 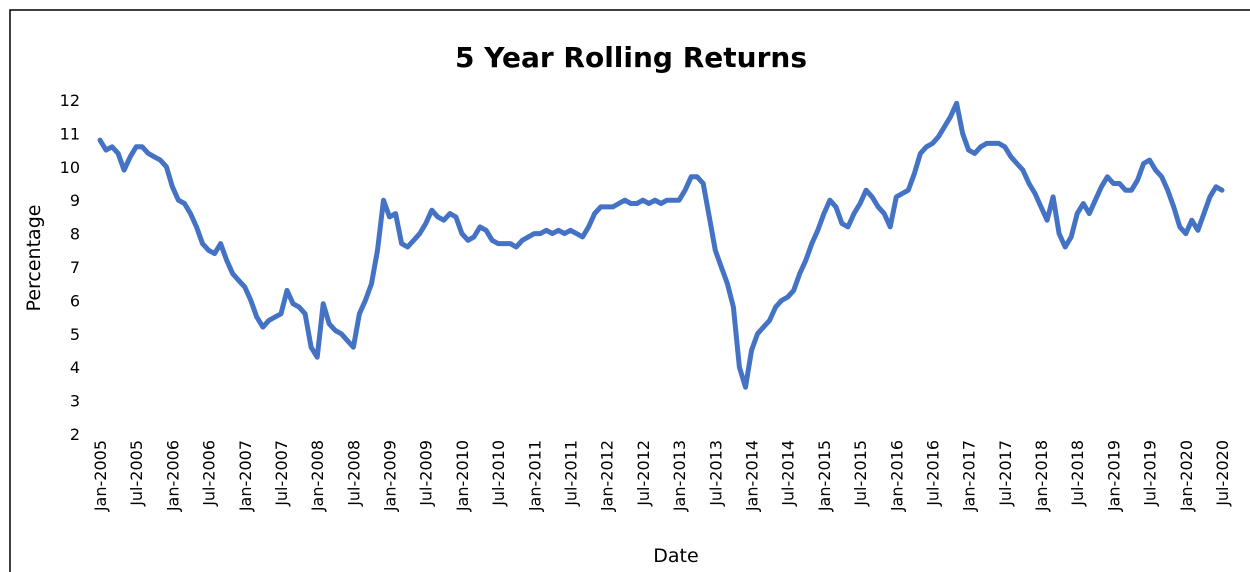 What do you see at coordinates (1222, 473) in the screenshot?
I see `x-tick-label: Jul-2020` at bounding box center [1222, 473].